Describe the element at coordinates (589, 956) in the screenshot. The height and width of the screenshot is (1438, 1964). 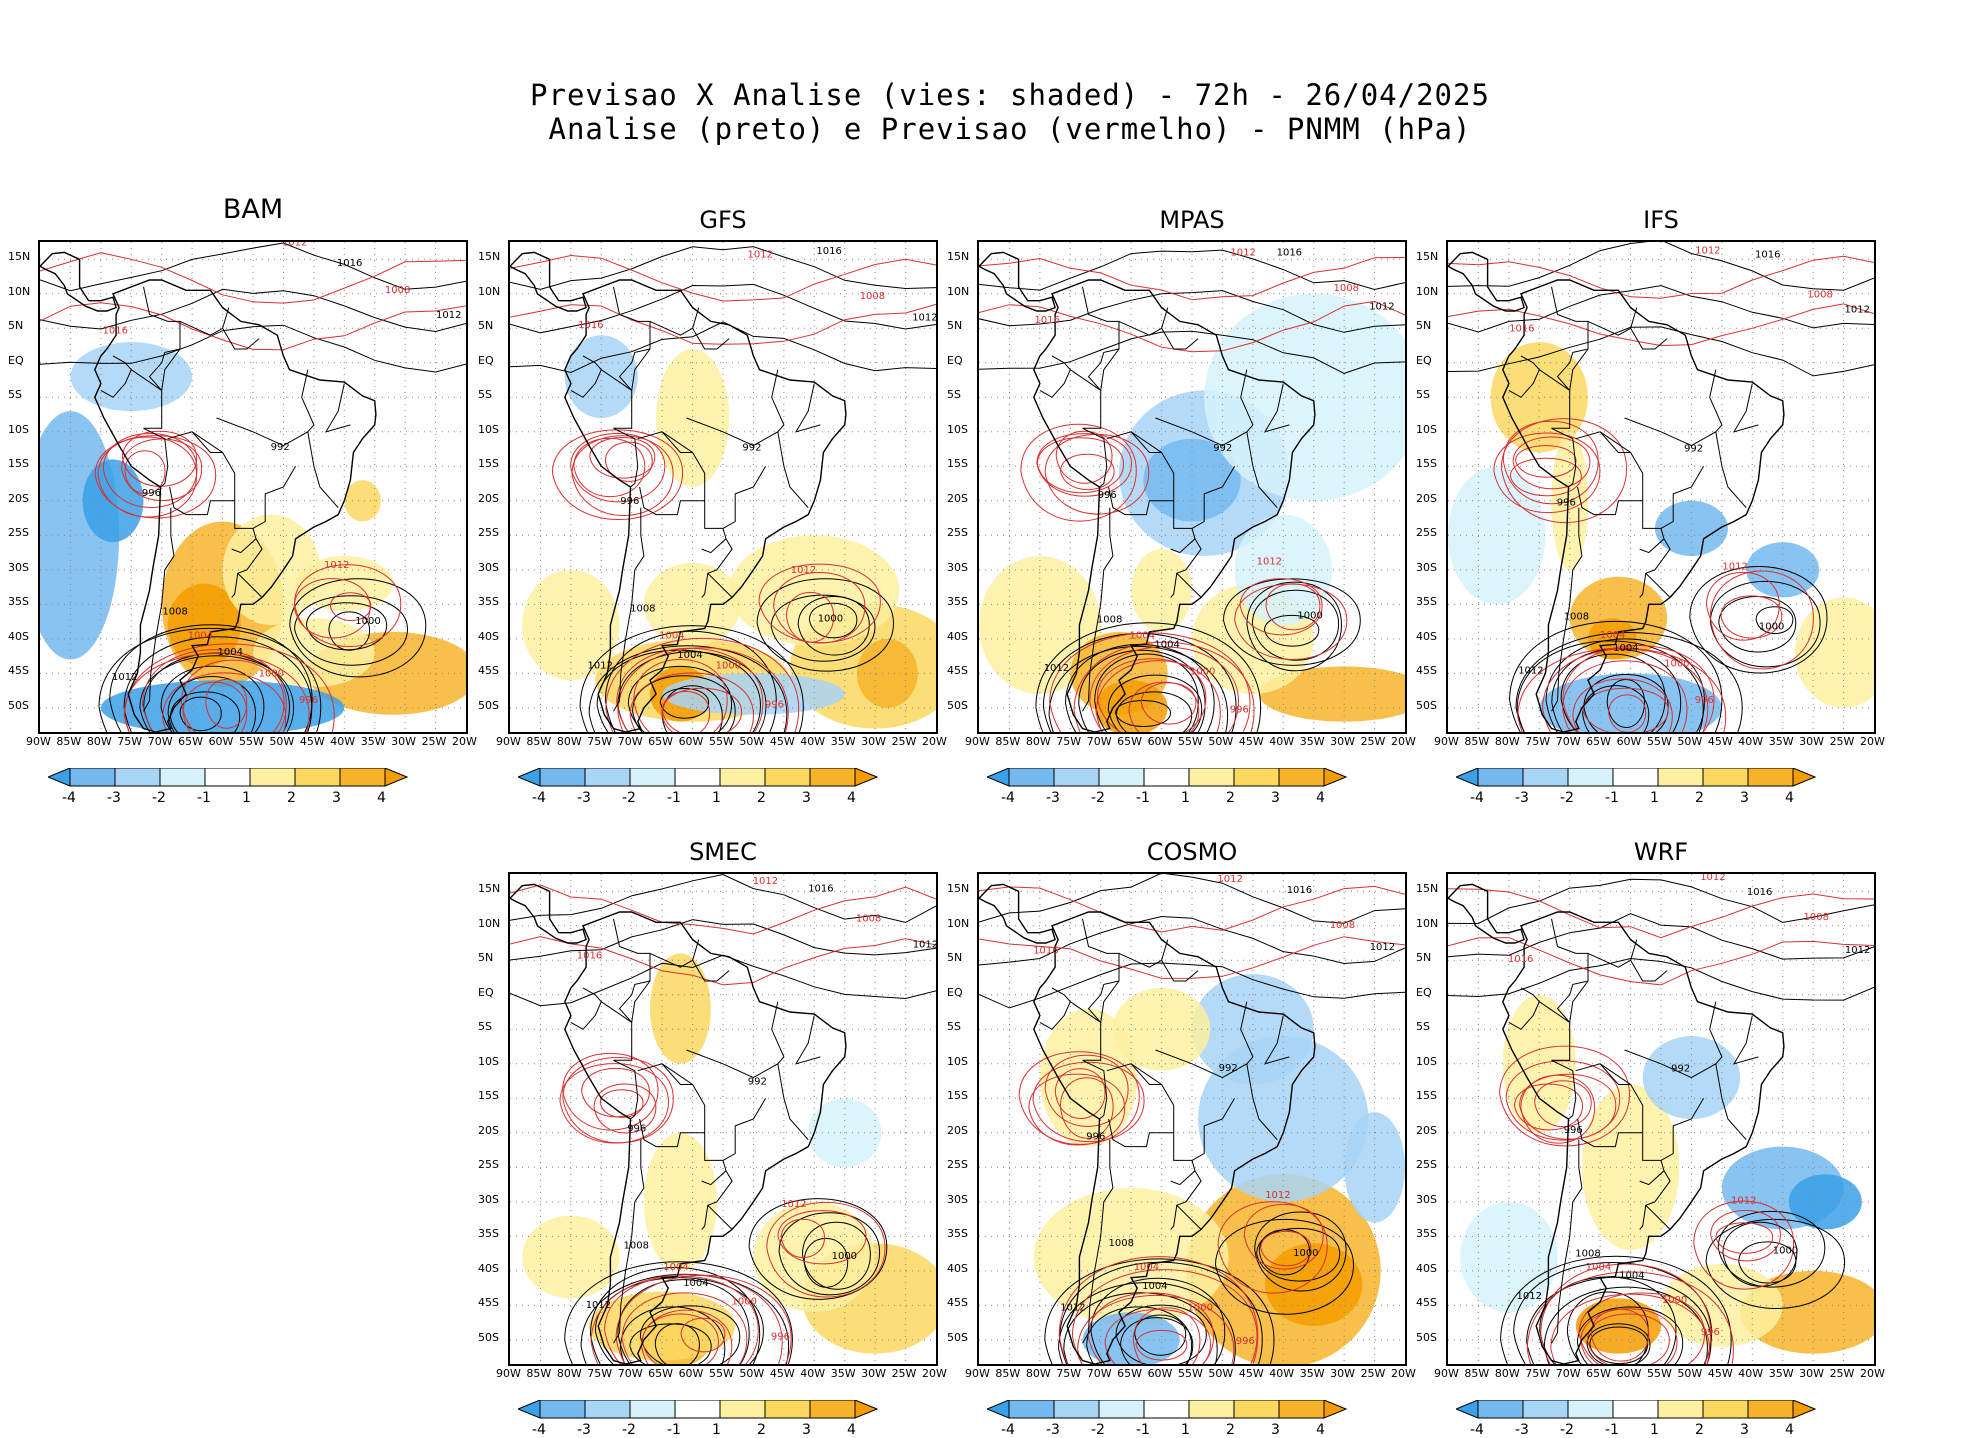
I see `forecast-contour-label: 1016` at that location.